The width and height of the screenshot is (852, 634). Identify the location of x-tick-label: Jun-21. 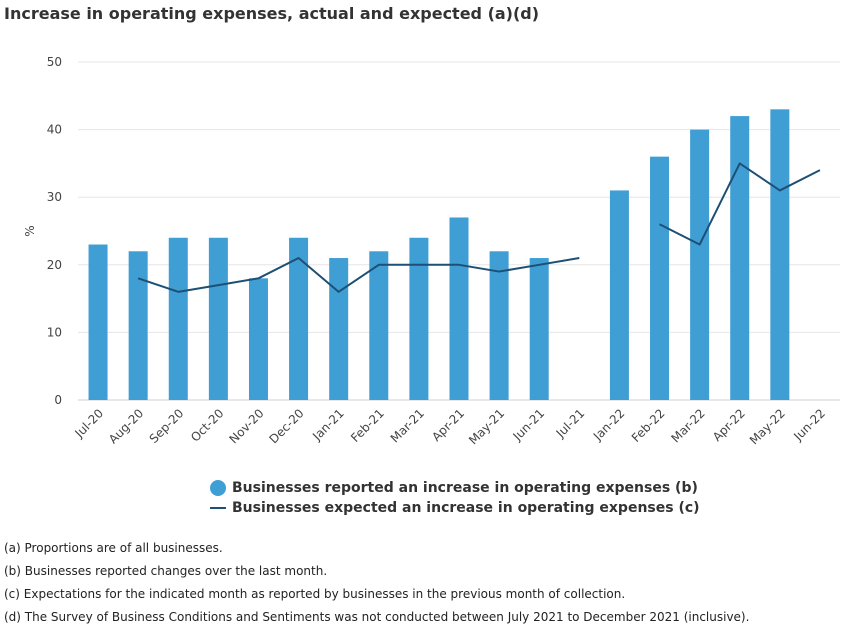
(529, 425).